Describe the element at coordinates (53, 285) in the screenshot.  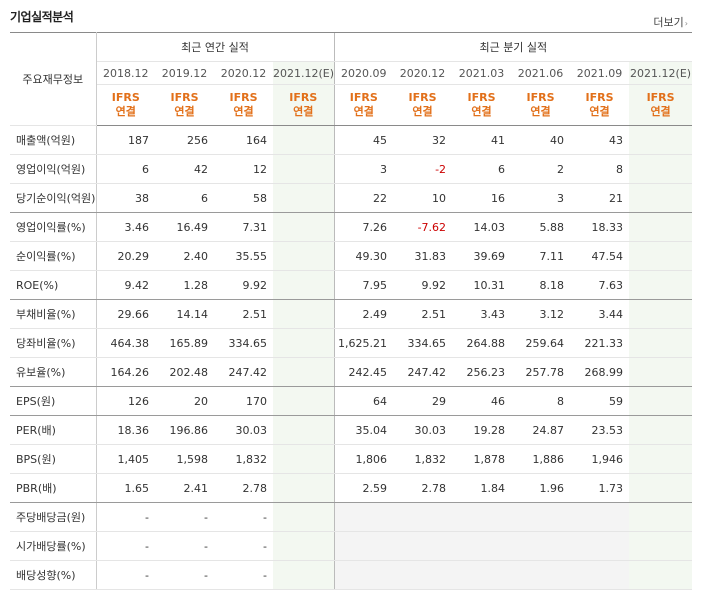
I see `row-label: ROE(%)` at that location.